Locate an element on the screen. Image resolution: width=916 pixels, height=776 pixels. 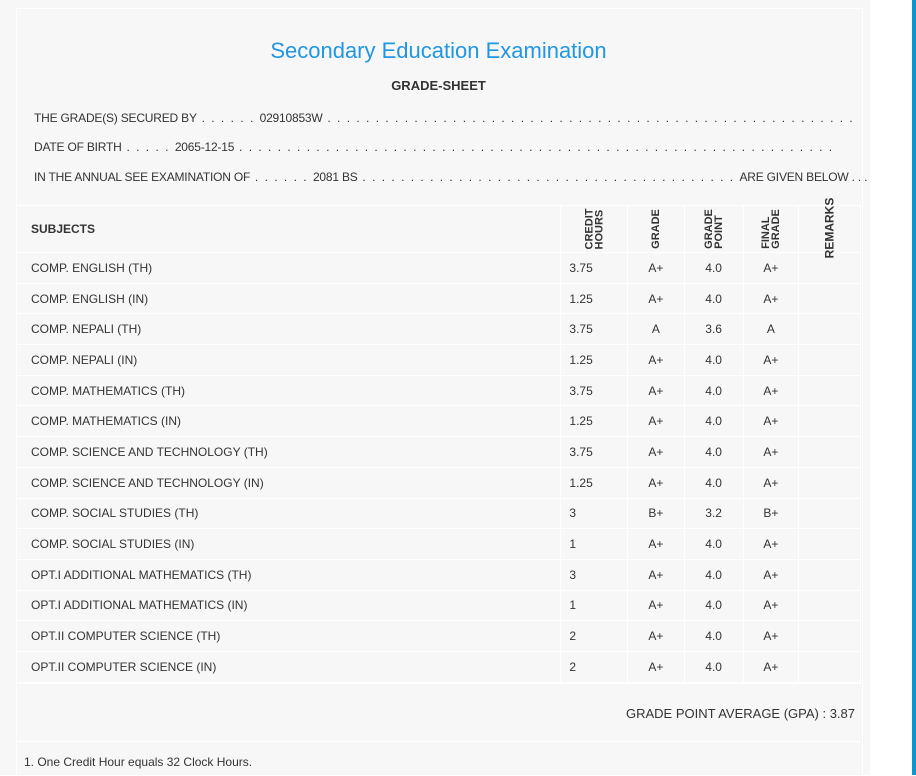
subject-cell: OPT.II COMPUTER SCIENCE (TH) is located at coordinates (288, 636).